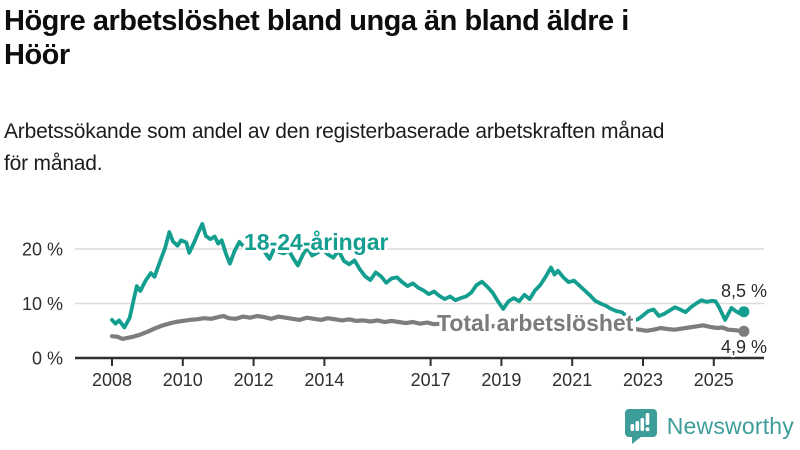 The height and width of the screenshot is (450, 800). What do you see at coordinates (572, 380) in the screenshot?
I see `x-axis-tick-label: 2021` at bounding box center [572, 380].